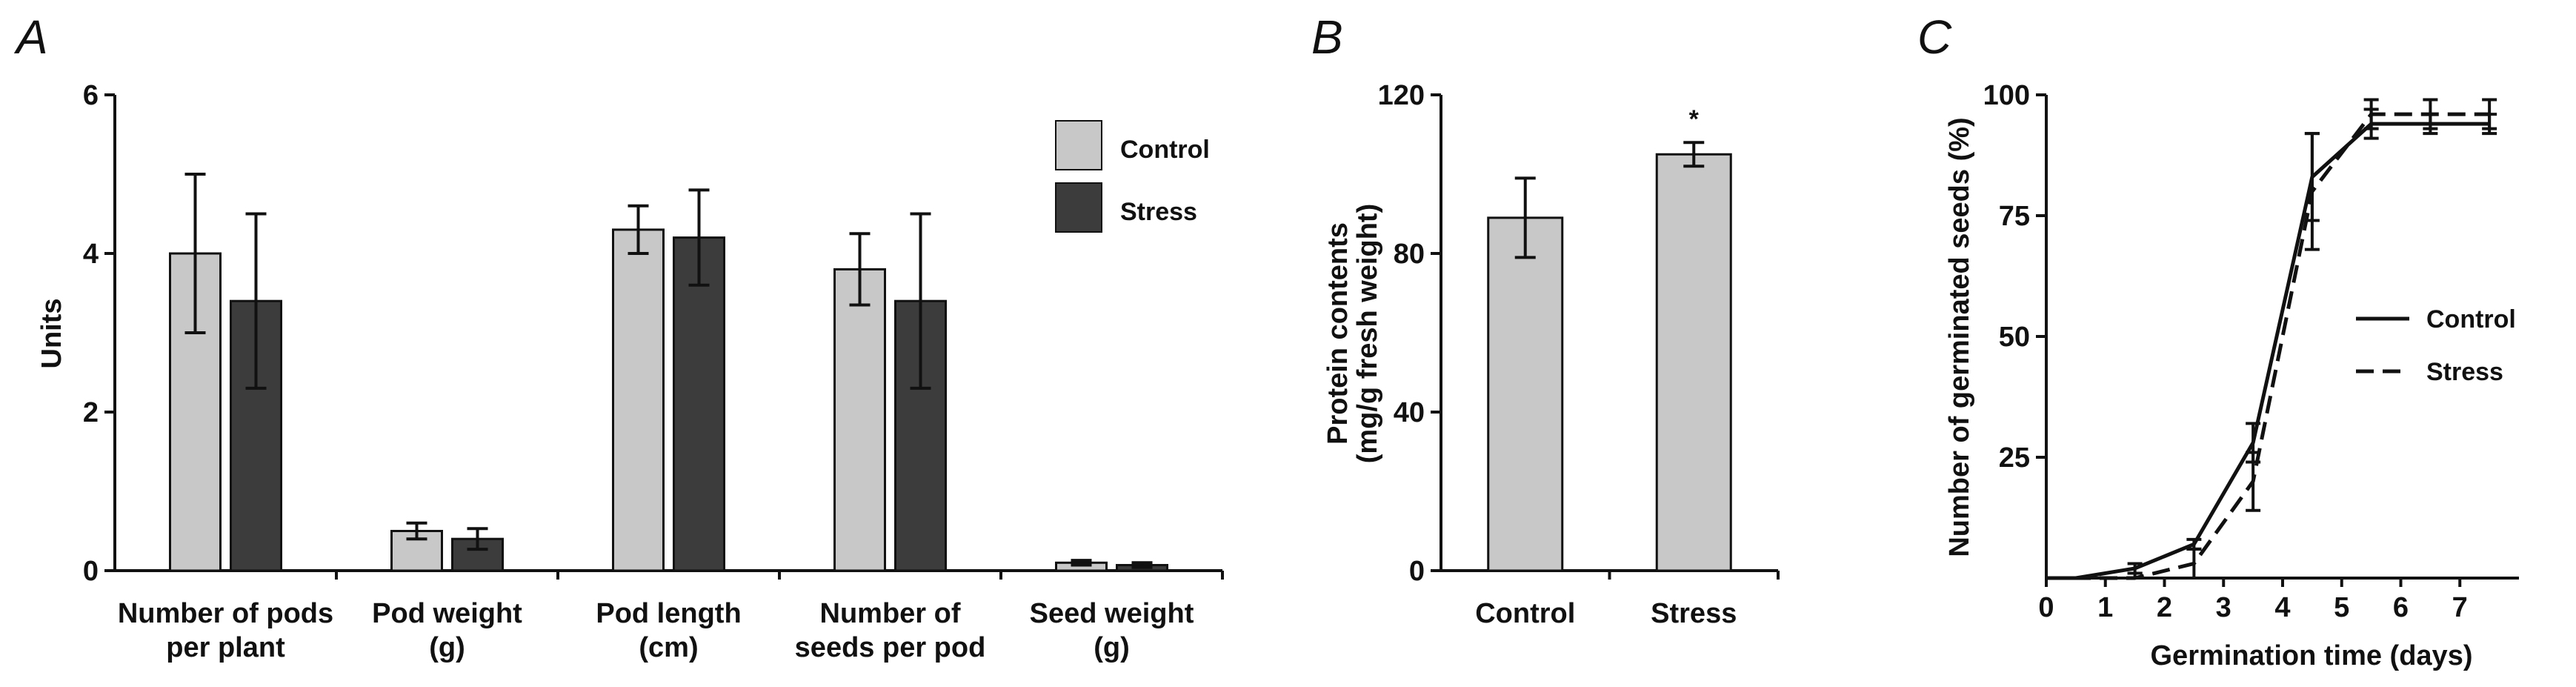 The width and height of the screenshot is (2576, 687). Describe the element at coordinates (668, 613) in the screenshot. I see `panel-a-category-label: Pod length` at that location.